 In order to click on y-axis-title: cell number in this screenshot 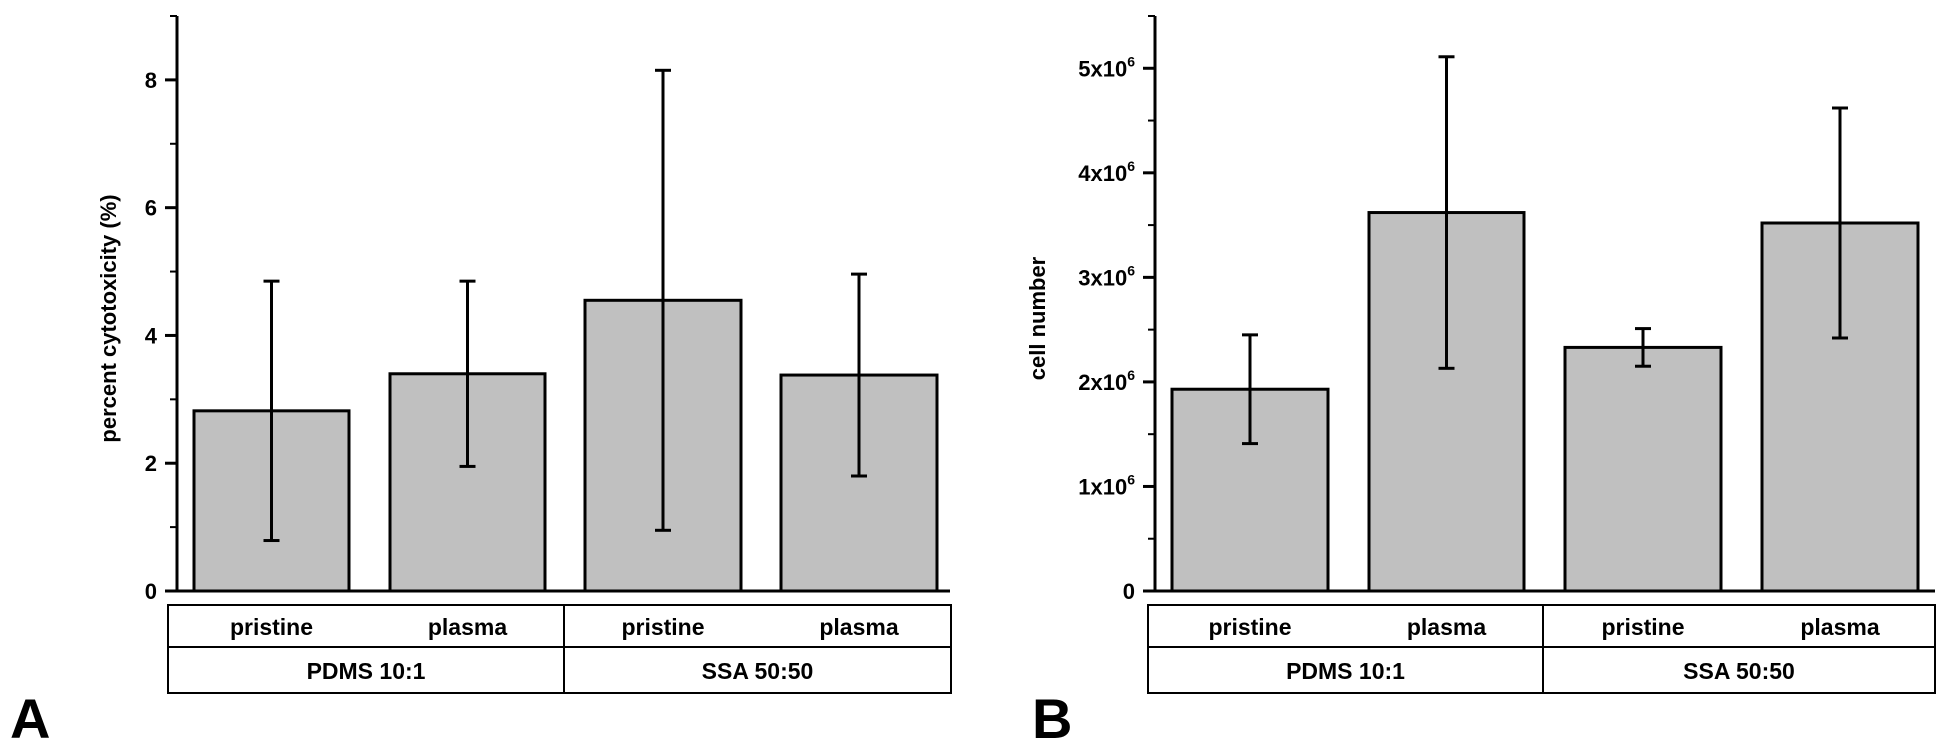, I will do `click(1037, 318)`.